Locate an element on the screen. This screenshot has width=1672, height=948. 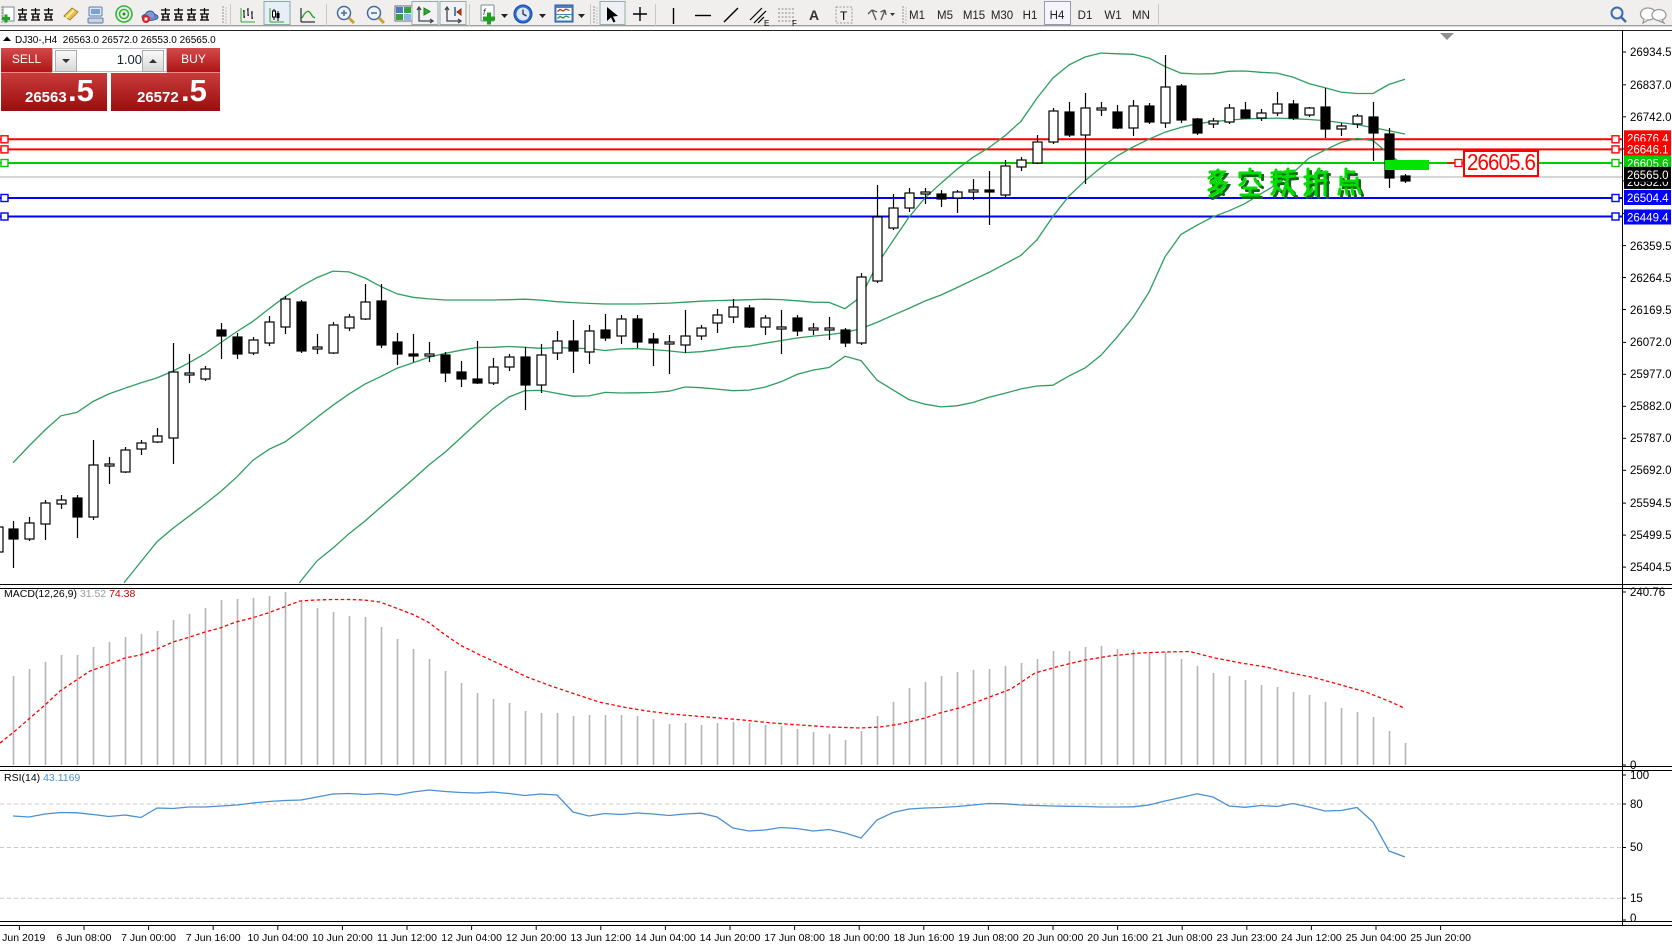
svg-text: 20 Jun 00:00 is located at coordinates (1053, 938).